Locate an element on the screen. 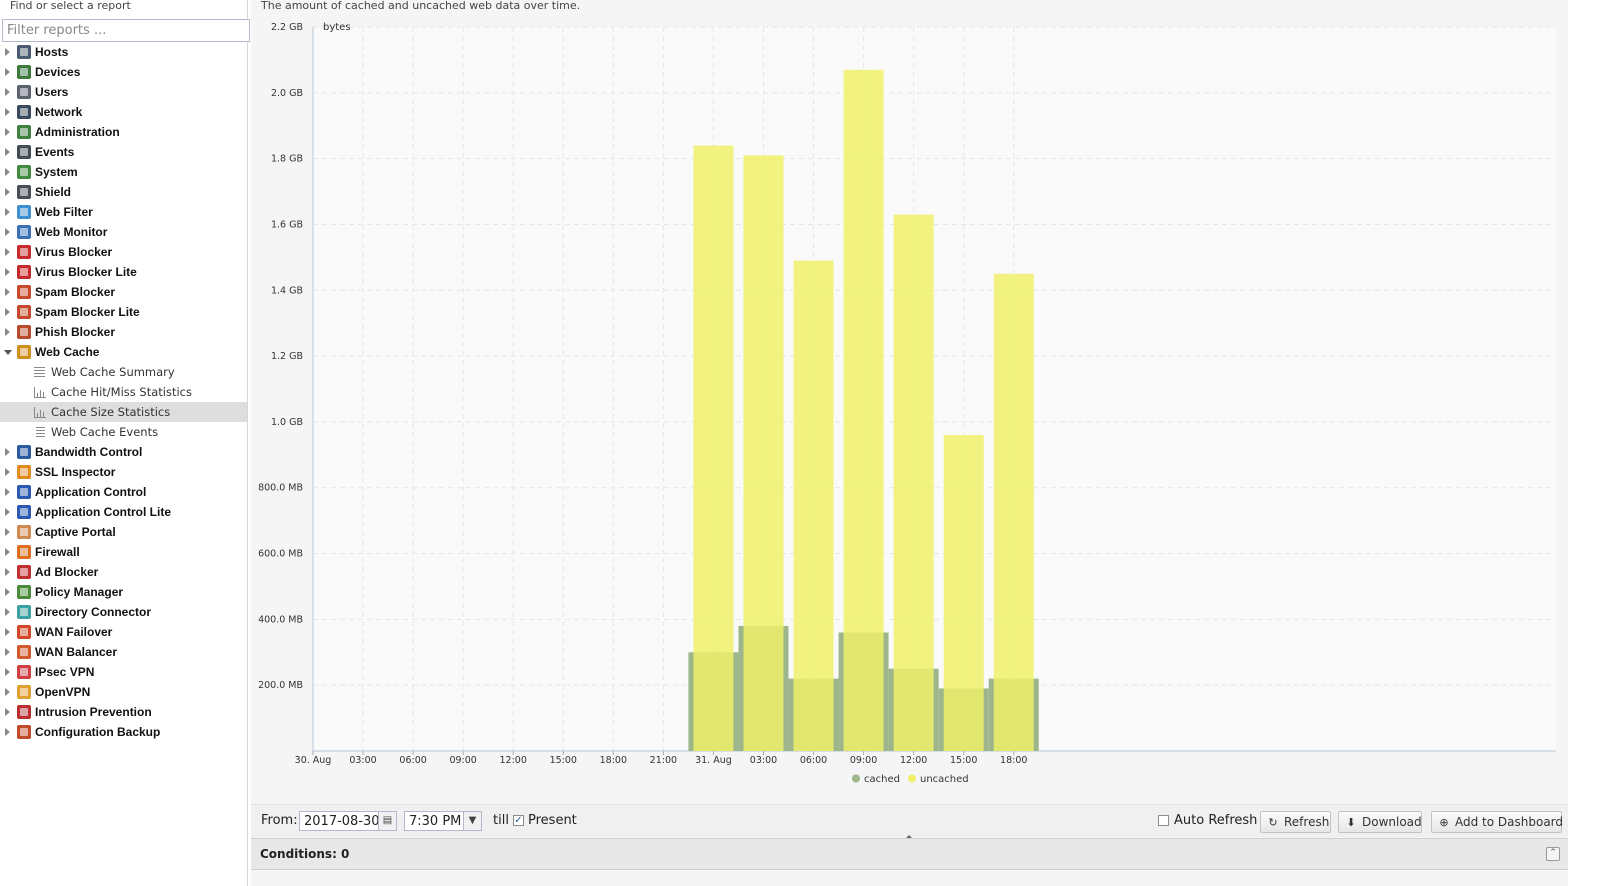 The image size is (1599, 886). tree-item-web-filter: Web Filter is located at coordinates (123, 212).